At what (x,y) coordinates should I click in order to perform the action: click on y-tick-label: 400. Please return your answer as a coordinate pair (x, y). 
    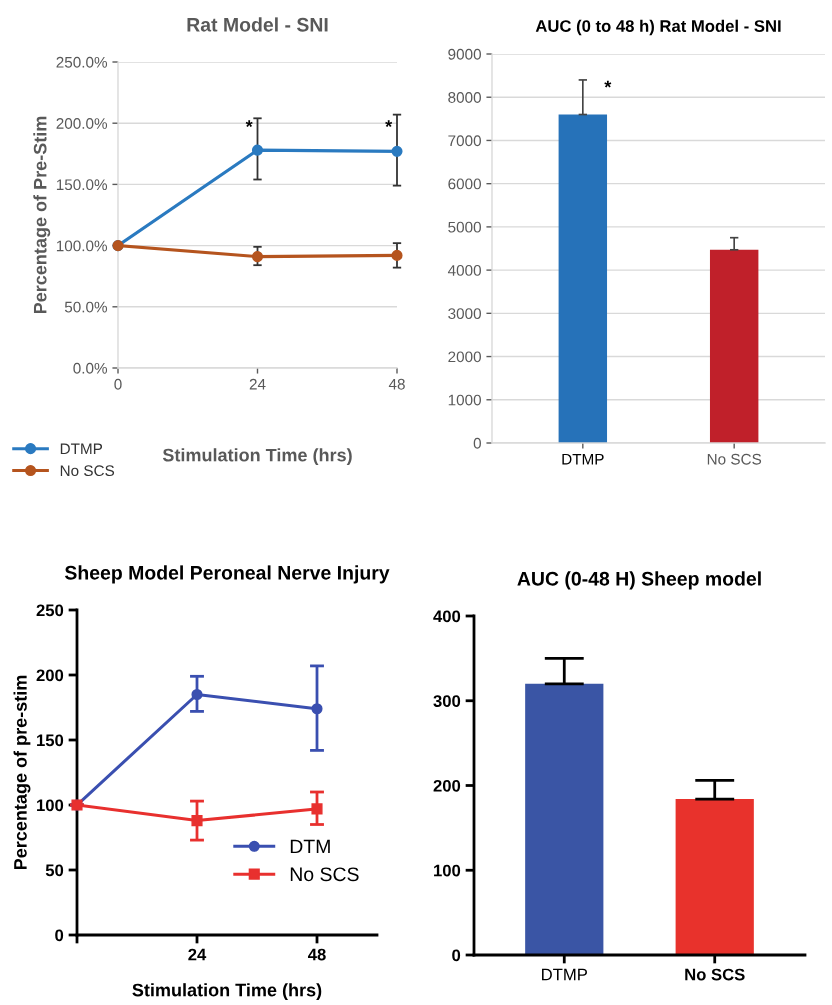
    Looking at the image, I should click on (447, 616).